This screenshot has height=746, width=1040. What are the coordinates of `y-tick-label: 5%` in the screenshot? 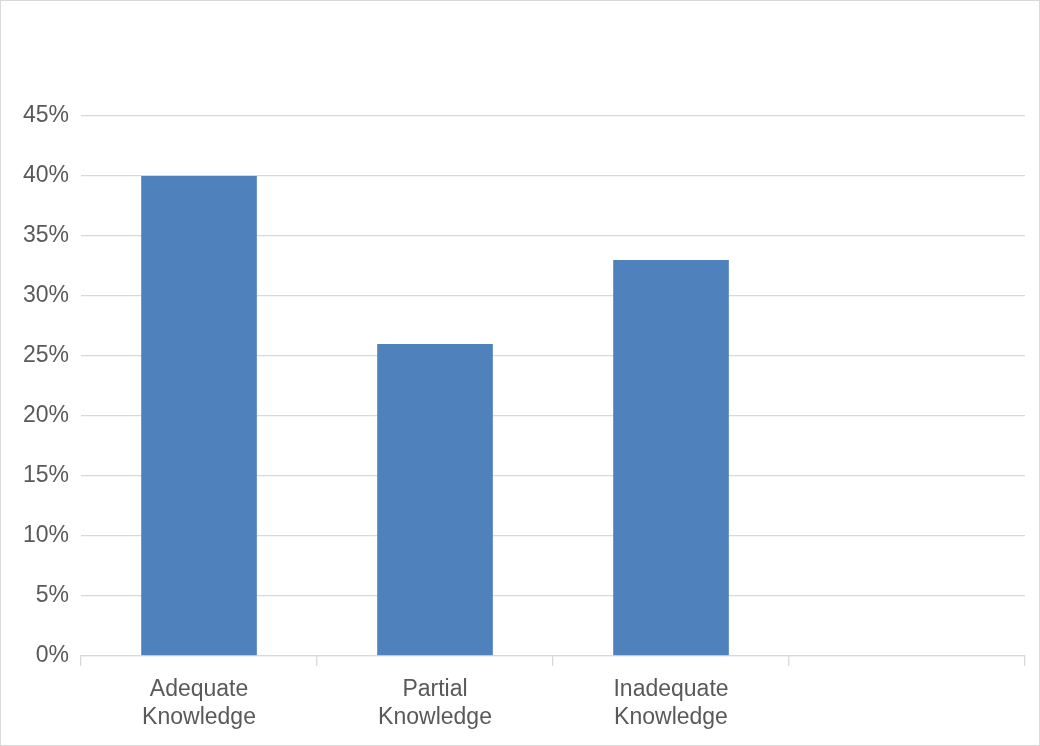 It's located at (52, 594).